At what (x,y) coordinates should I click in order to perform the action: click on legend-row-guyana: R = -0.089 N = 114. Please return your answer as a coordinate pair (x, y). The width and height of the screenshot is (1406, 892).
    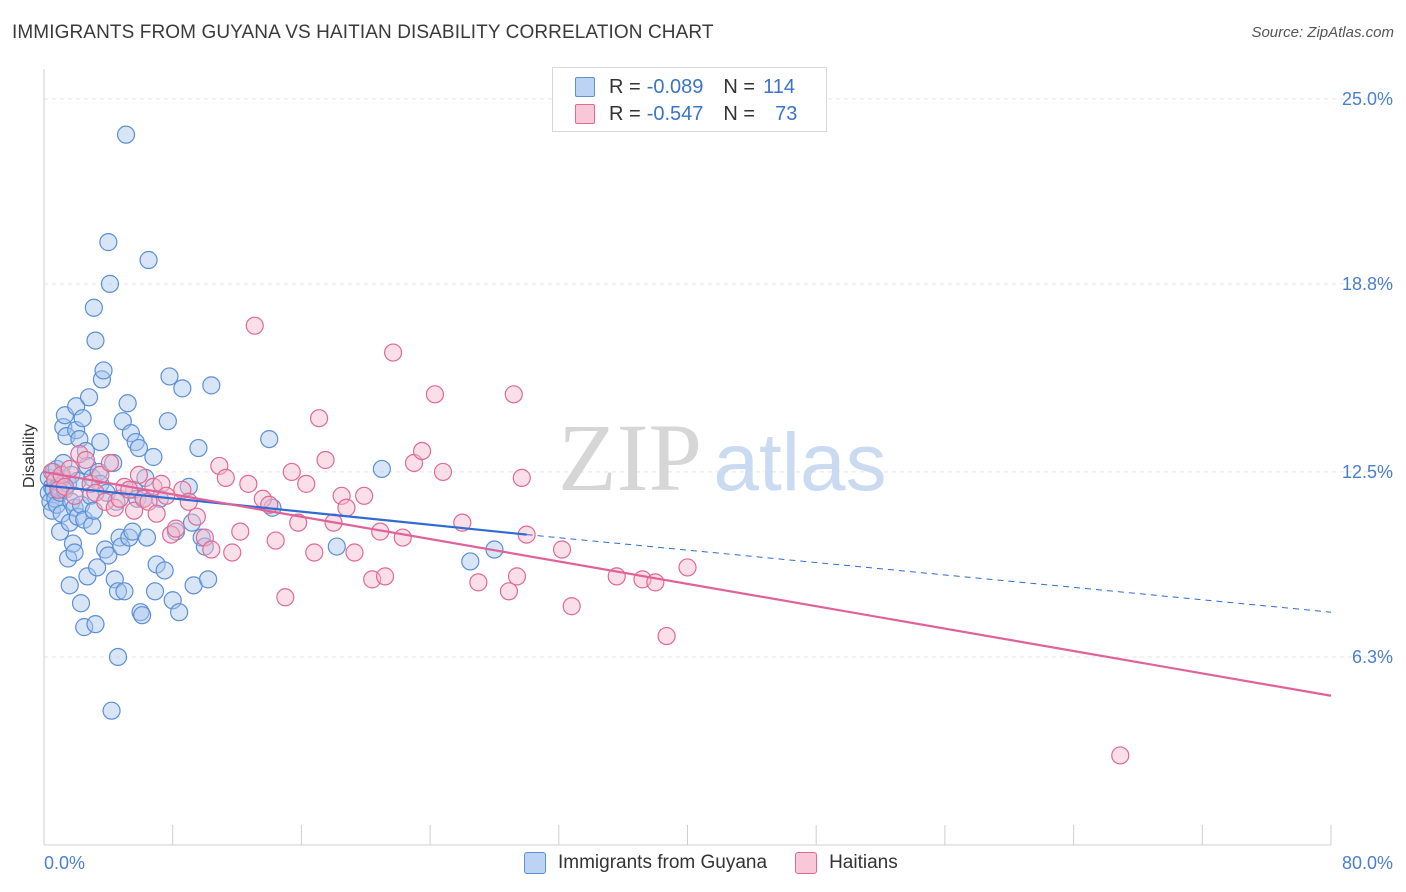
    Looking at the image, I should click on (685, 87).